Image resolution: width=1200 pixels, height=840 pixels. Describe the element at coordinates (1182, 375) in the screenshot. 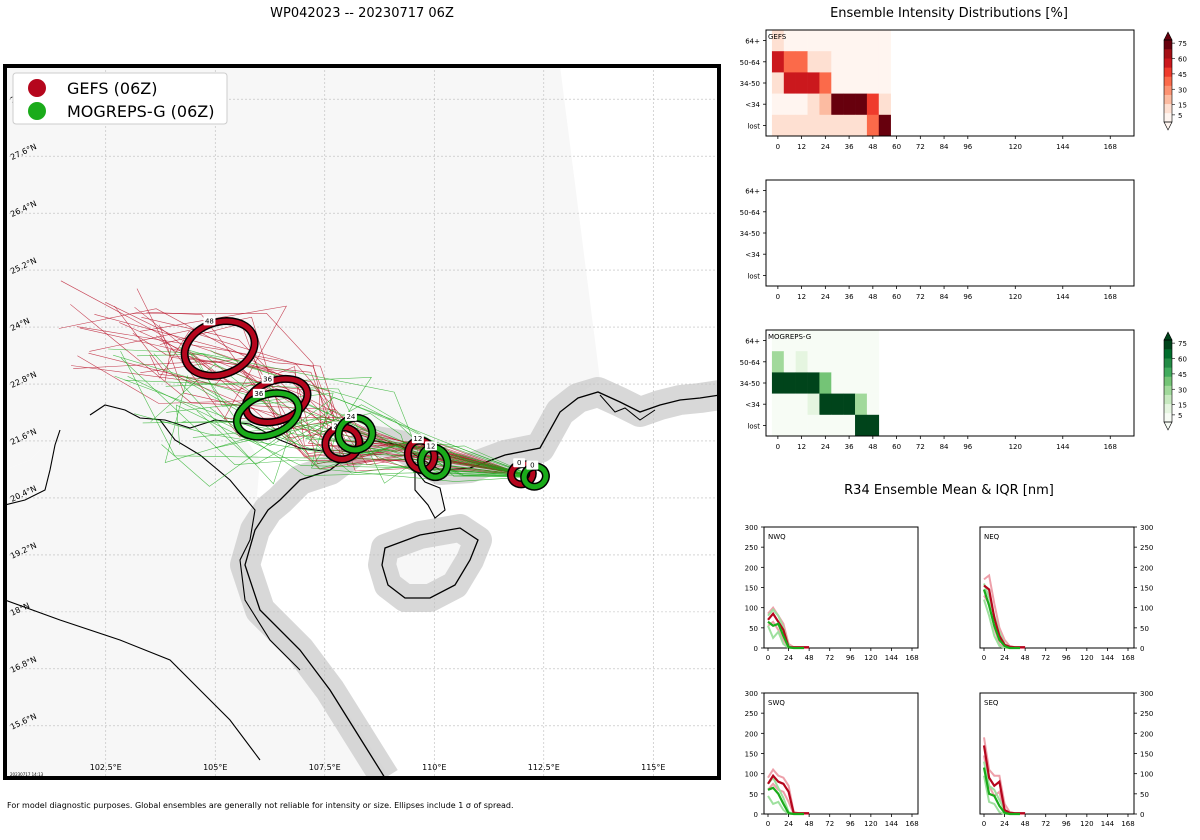

I see `colorbar-tick-label: 45` at that location.